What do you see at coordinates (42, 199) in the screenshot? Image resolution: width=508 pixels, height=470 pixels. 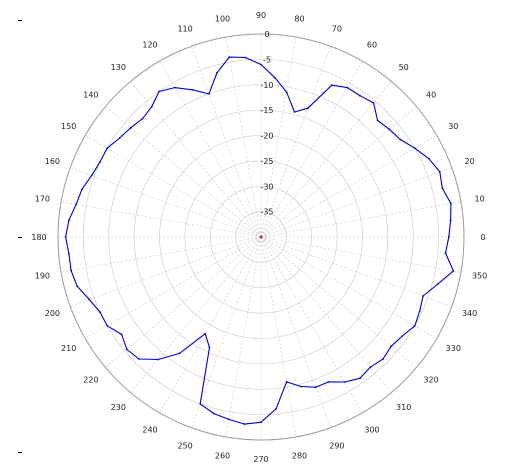 I see `angle-tick-label: 170` at bounding box center [42, 199].